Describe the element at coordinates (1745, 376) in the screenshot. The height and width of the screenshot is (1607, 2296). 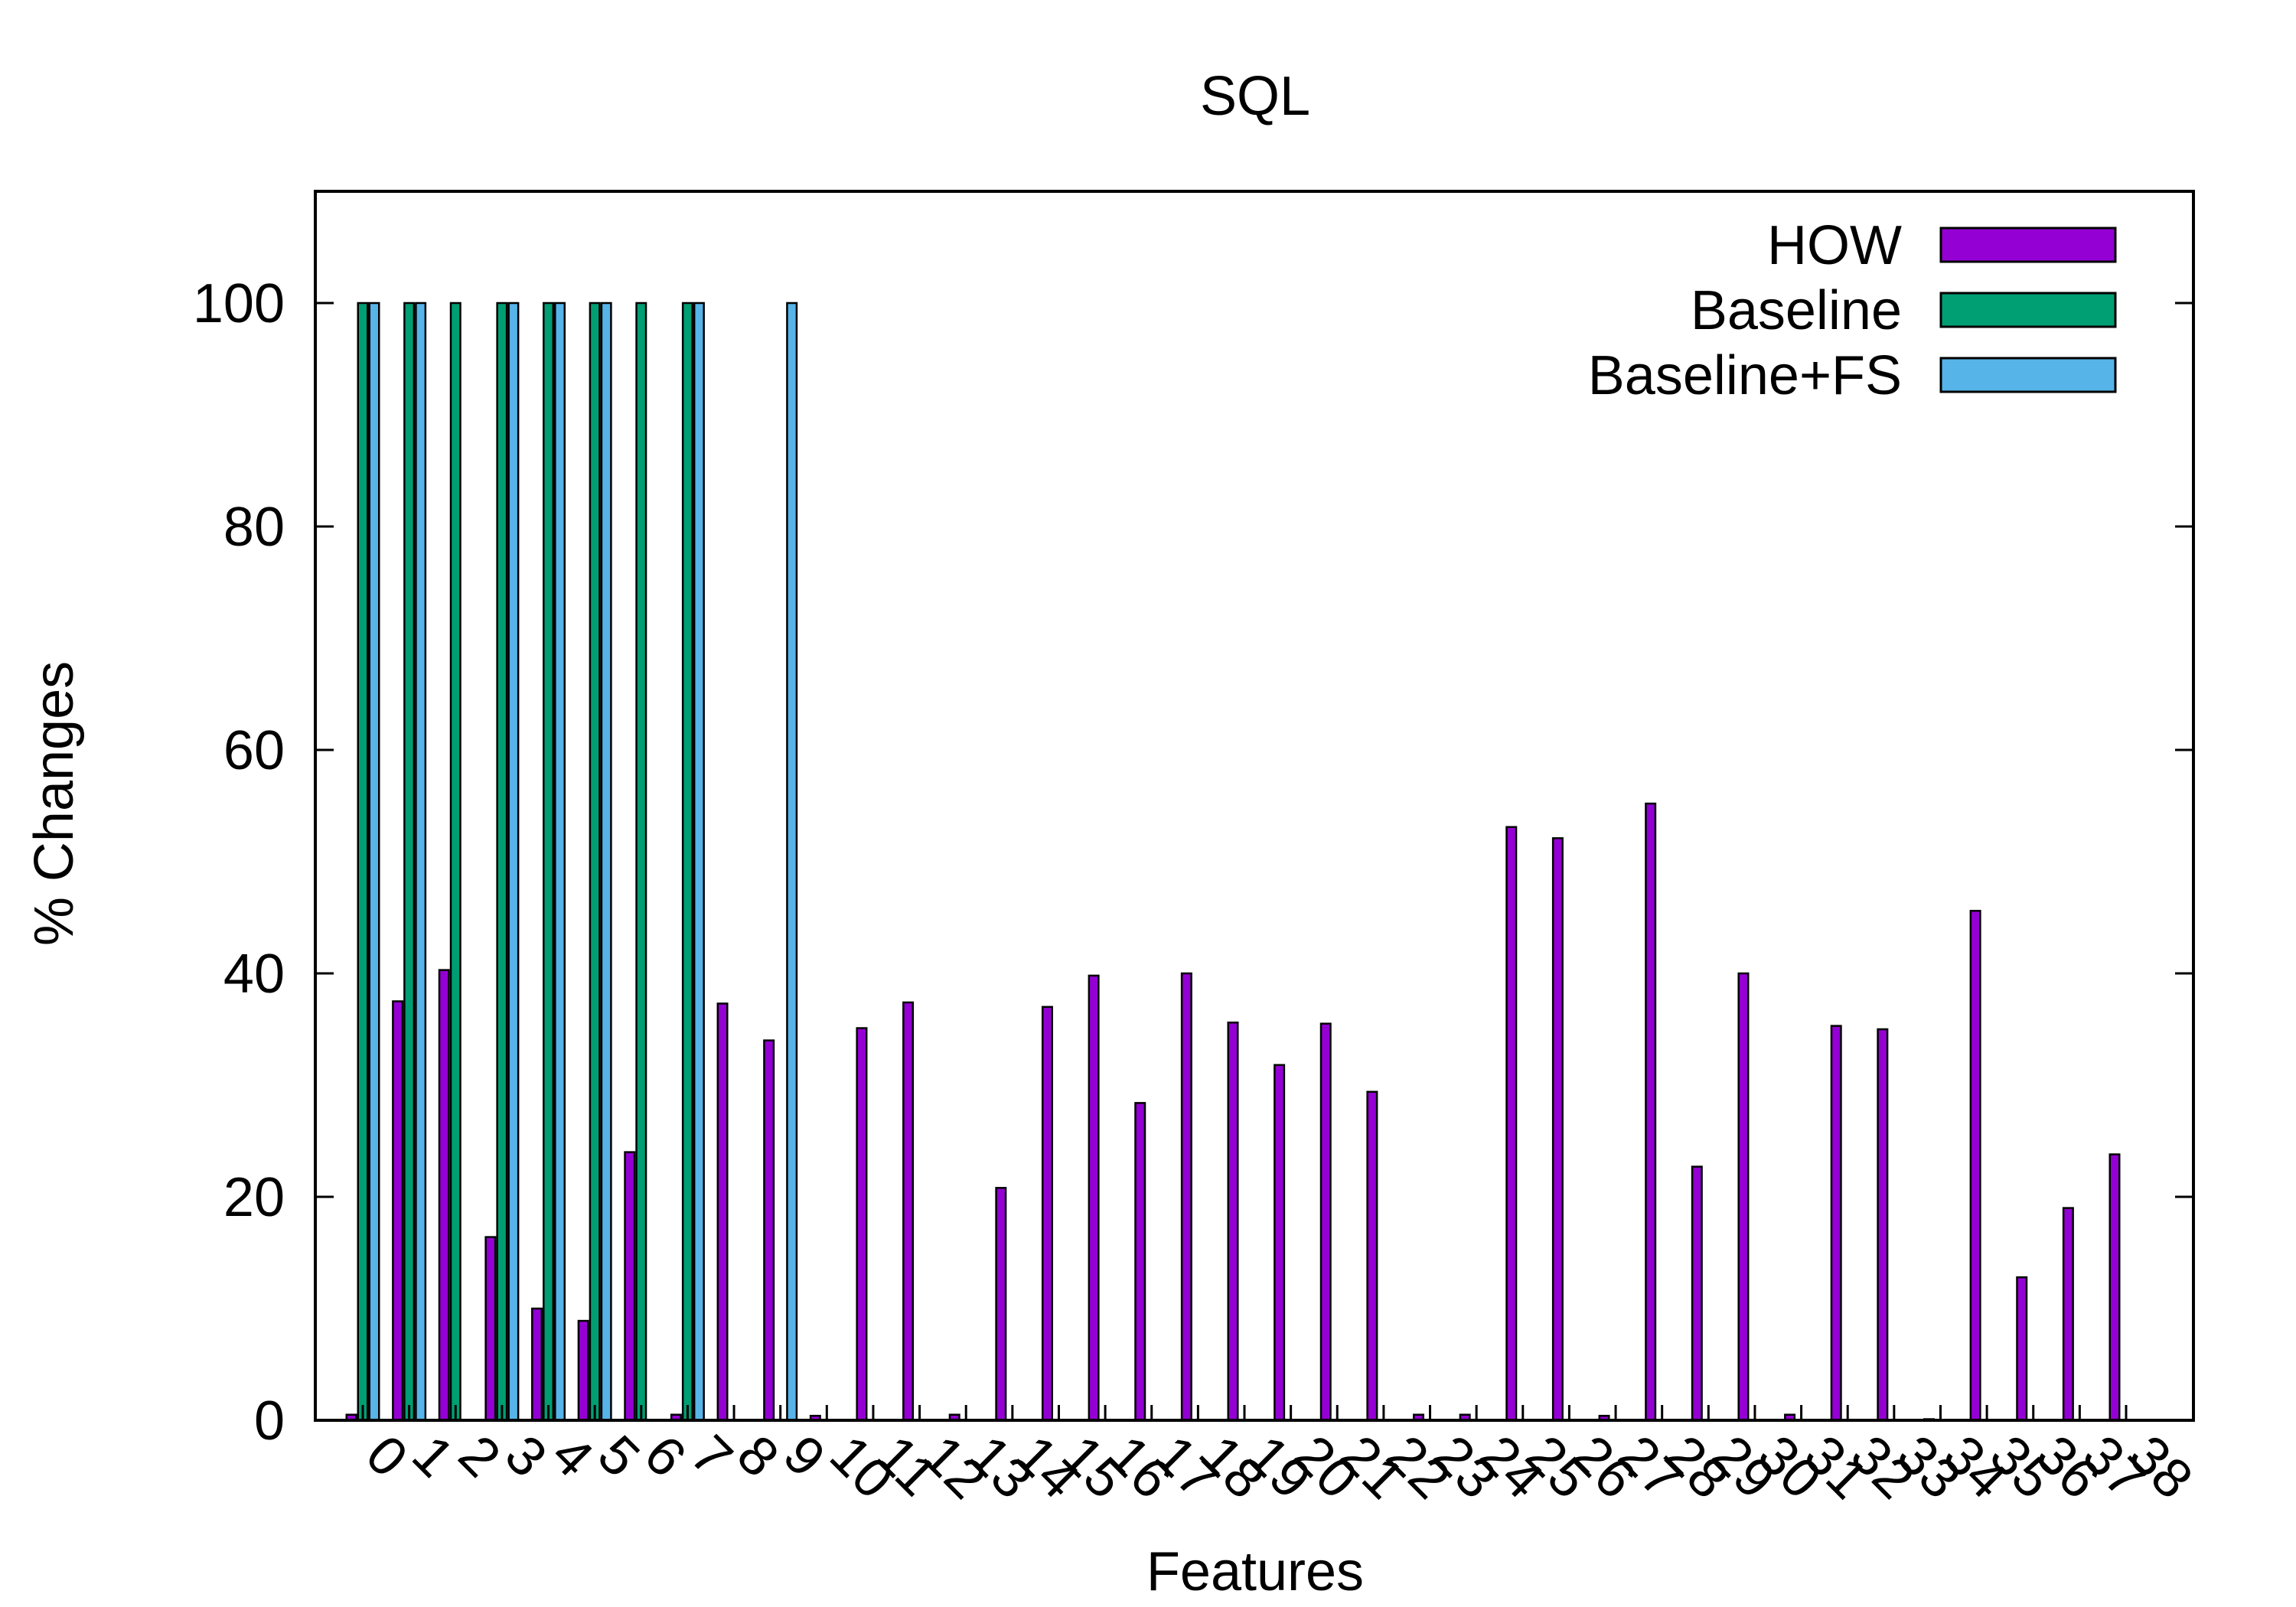
I see `legend-label: Baseline+FS` at that location.